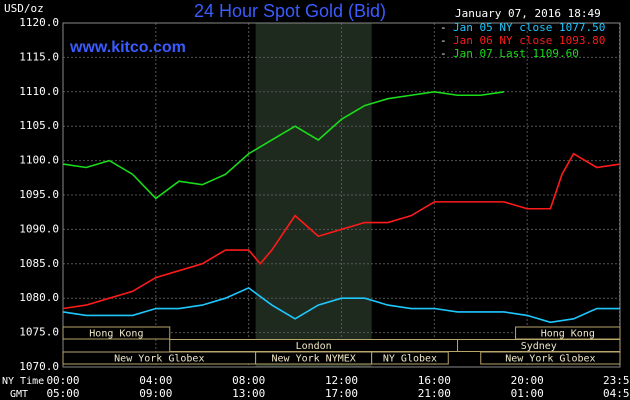 Image resolution: width=630 pixels, height=400 pixels. What do you see at coordinates (529, 40) in the screenshot?
I see `legend-entry: Jan 06 NY close 1093.80` at bounding box center [529, 40].